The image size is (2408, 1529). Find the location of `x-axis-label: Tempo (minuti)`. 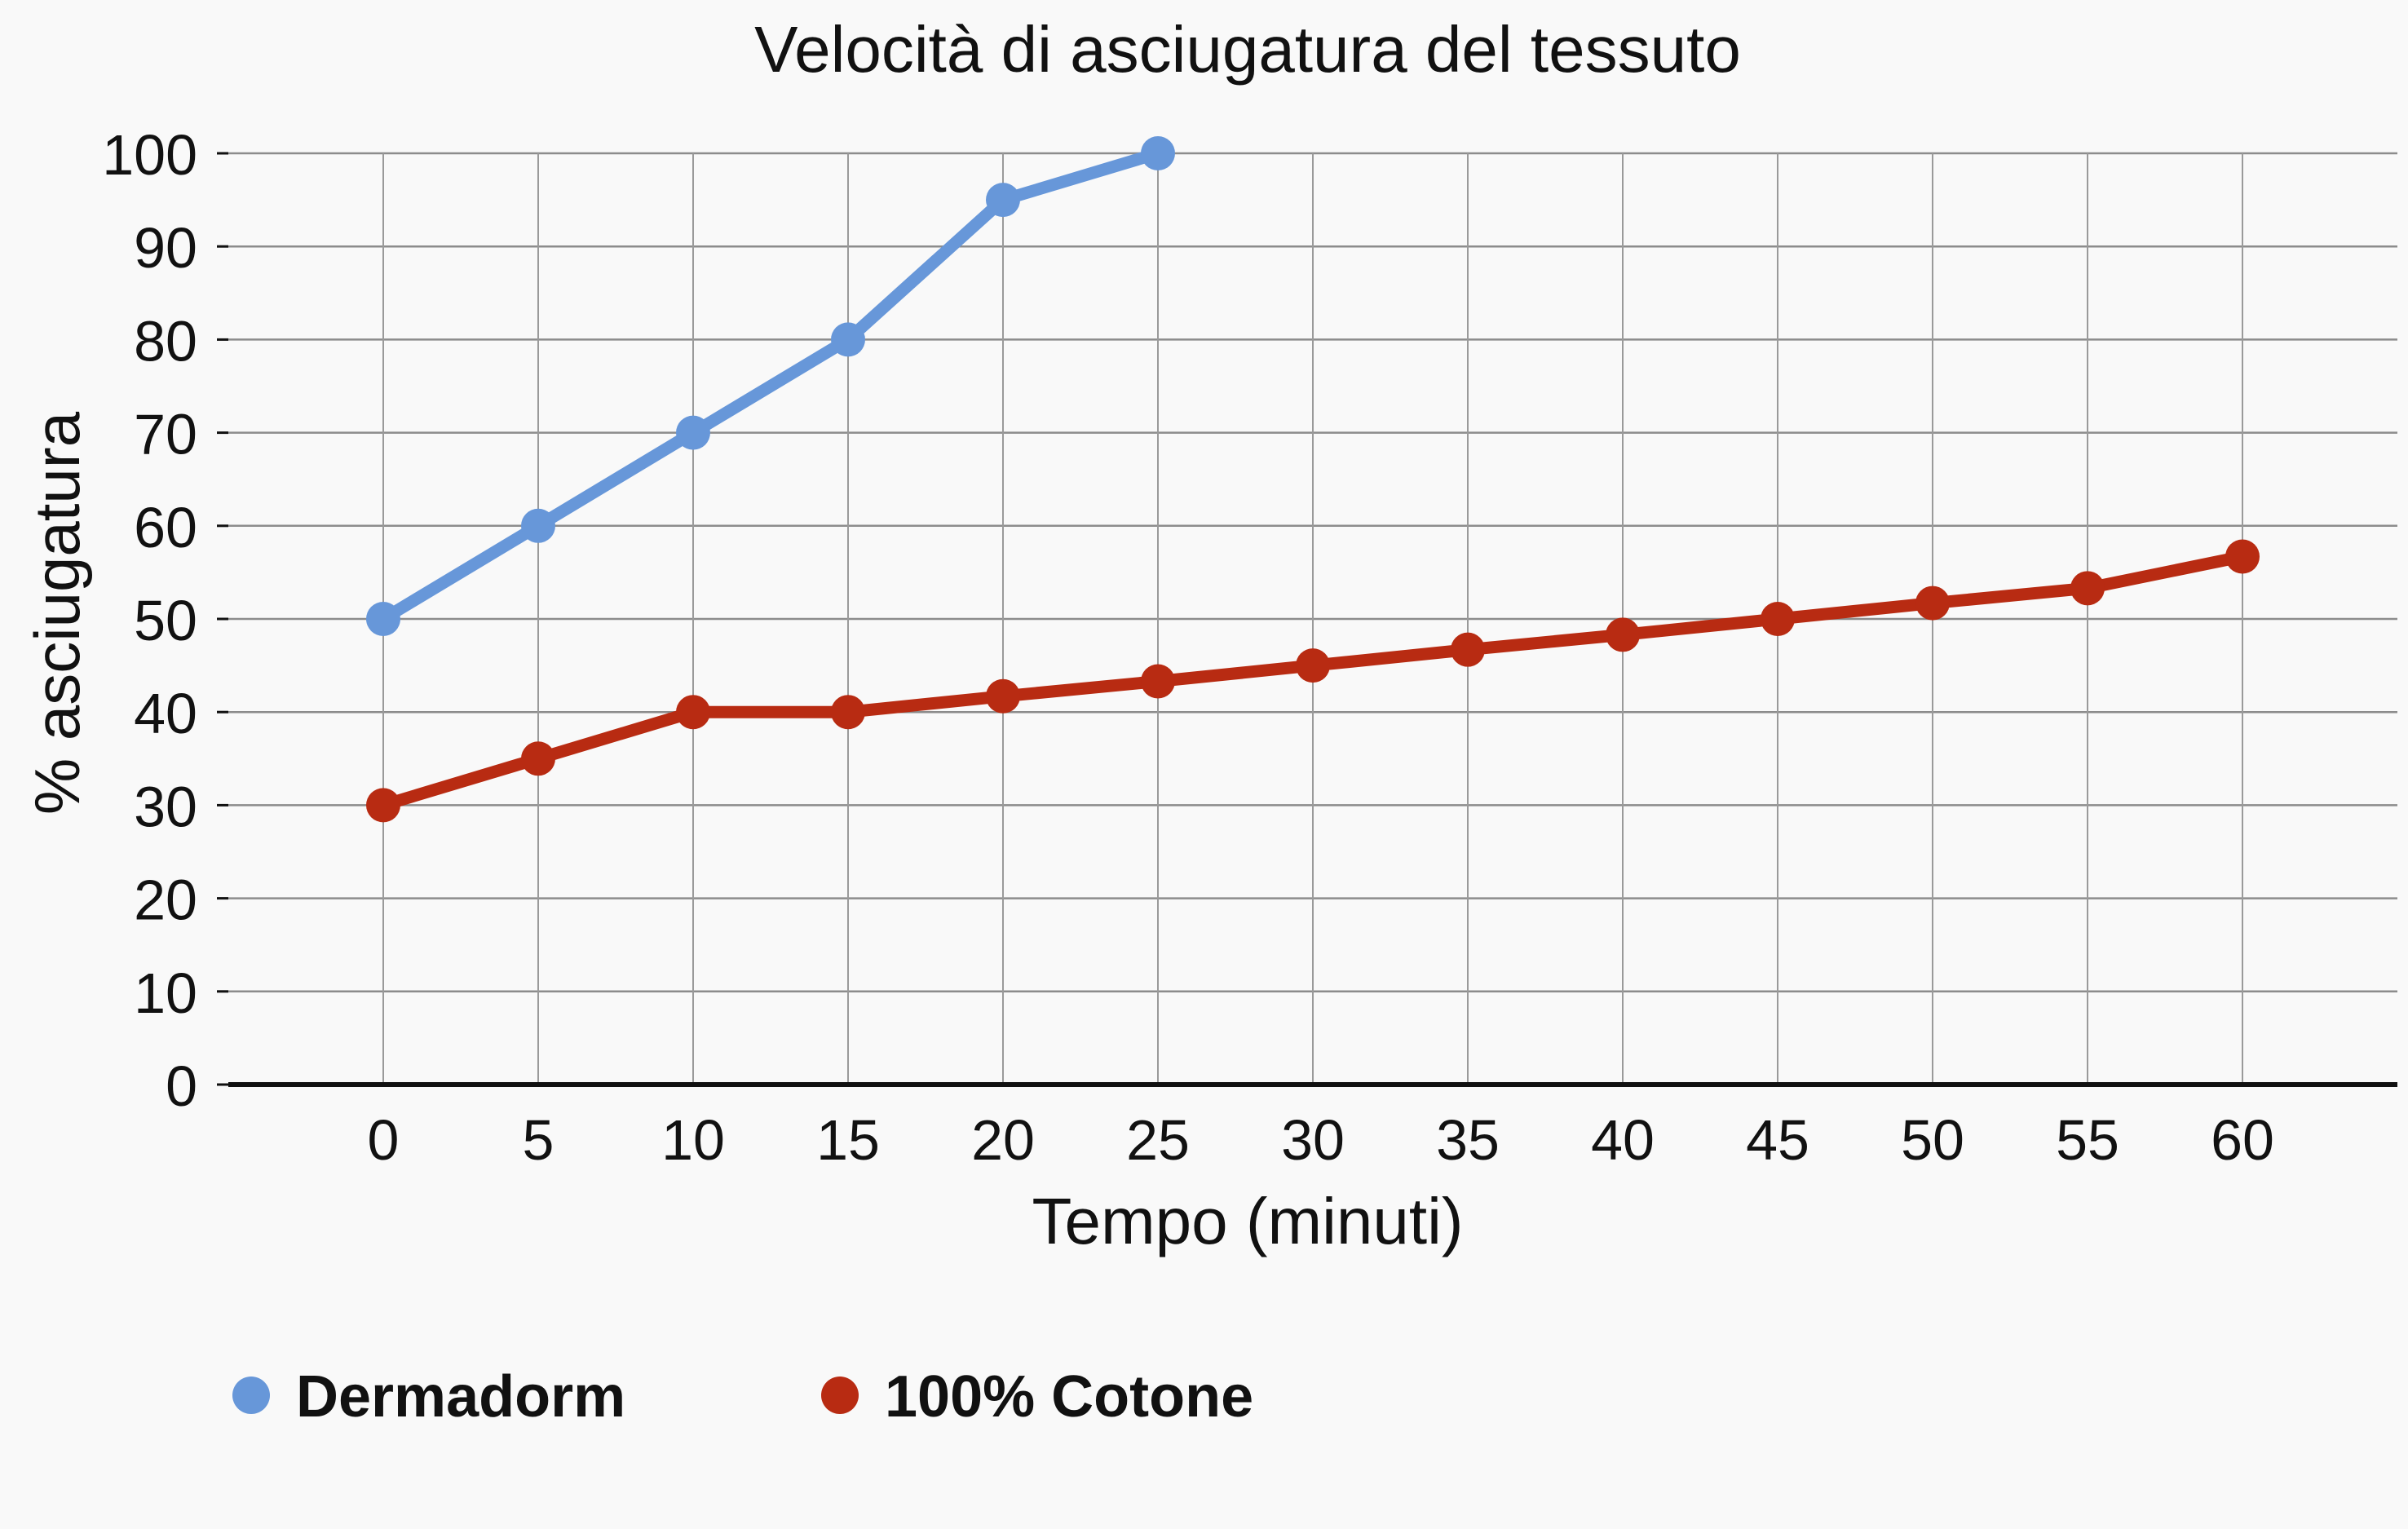

x-axis-label: Tempo (minuti) is located at coordinates (1247, 1221).